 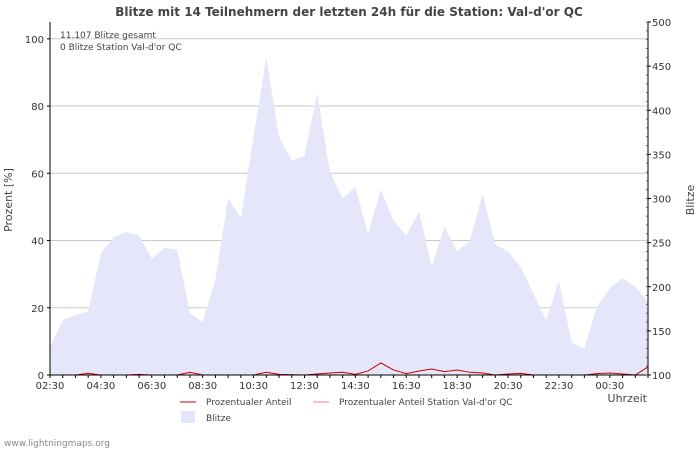 I want to click on right-tick-label: 450, so click(x=661, y=67).